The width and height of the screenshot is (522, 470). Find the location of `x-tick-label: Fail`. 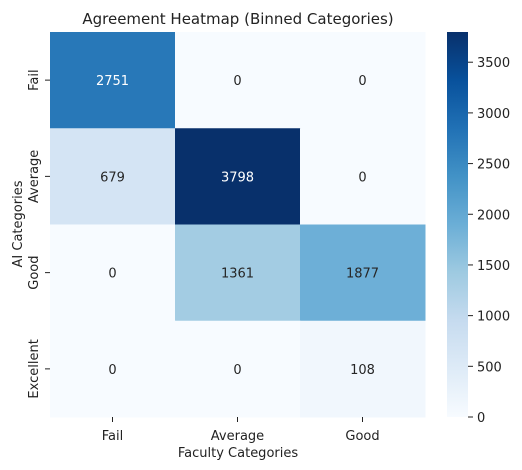

x-tick-label: Fail is located at coordinates (112, 436).